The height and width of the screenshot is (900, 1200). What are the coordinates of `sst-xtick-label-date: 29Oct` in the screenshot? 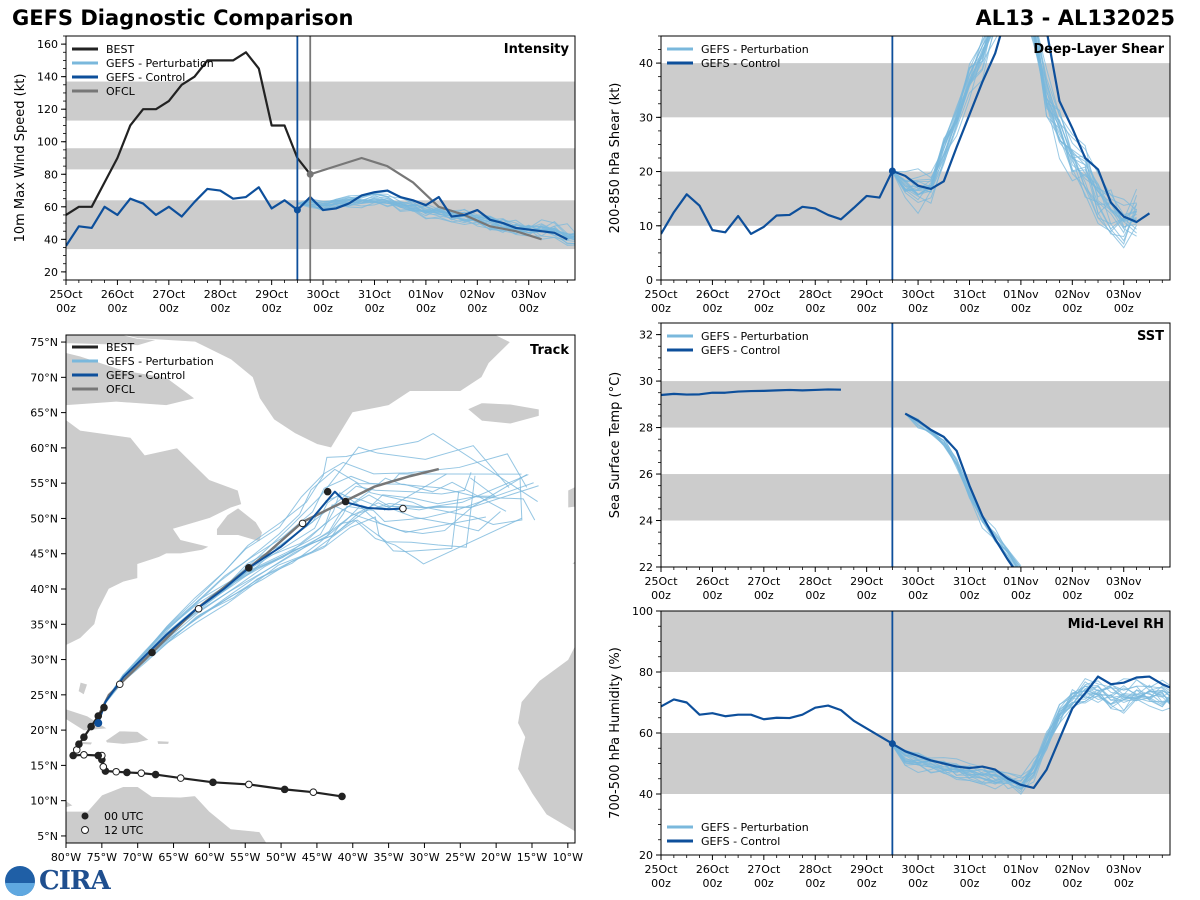 It's located at (867, 581).